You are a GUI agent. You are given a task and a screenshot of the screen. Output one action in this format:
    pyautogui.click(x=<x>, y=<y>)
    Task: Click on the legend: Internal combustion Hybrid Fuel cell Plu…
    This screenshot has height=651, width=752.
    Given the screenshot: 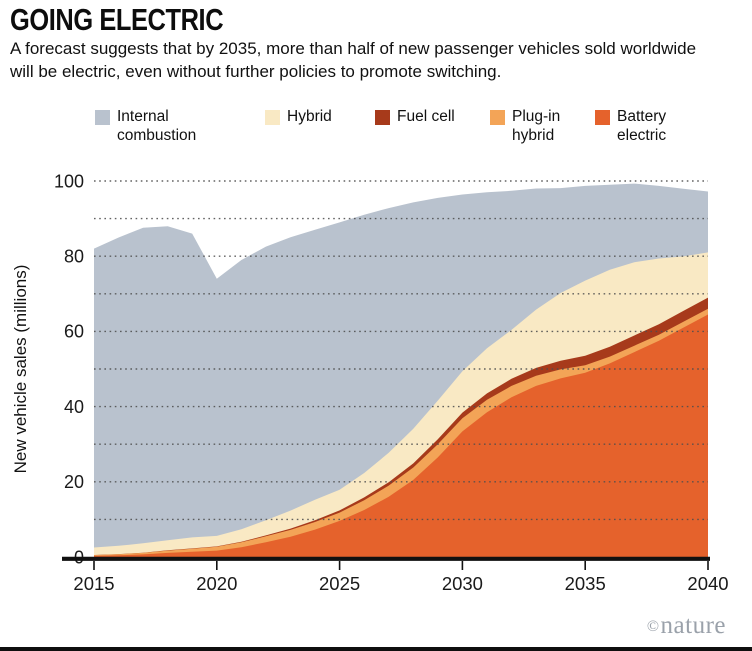 What is the action you would take?
    pyautogui.click(x=376, y=131)
    